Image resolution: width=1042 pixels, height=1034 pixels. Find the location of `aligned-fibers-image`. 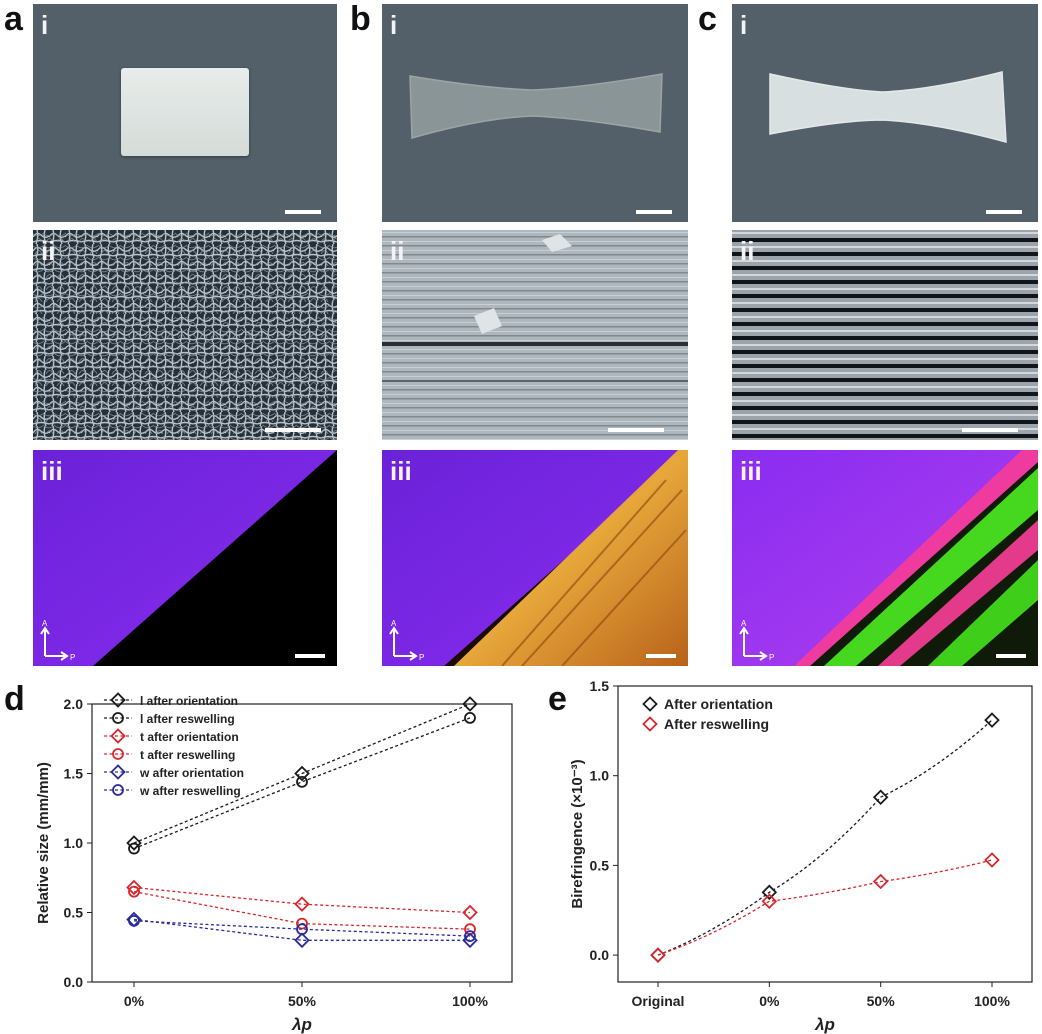

aligned-fibers-image is located at coordinates (885, 335).